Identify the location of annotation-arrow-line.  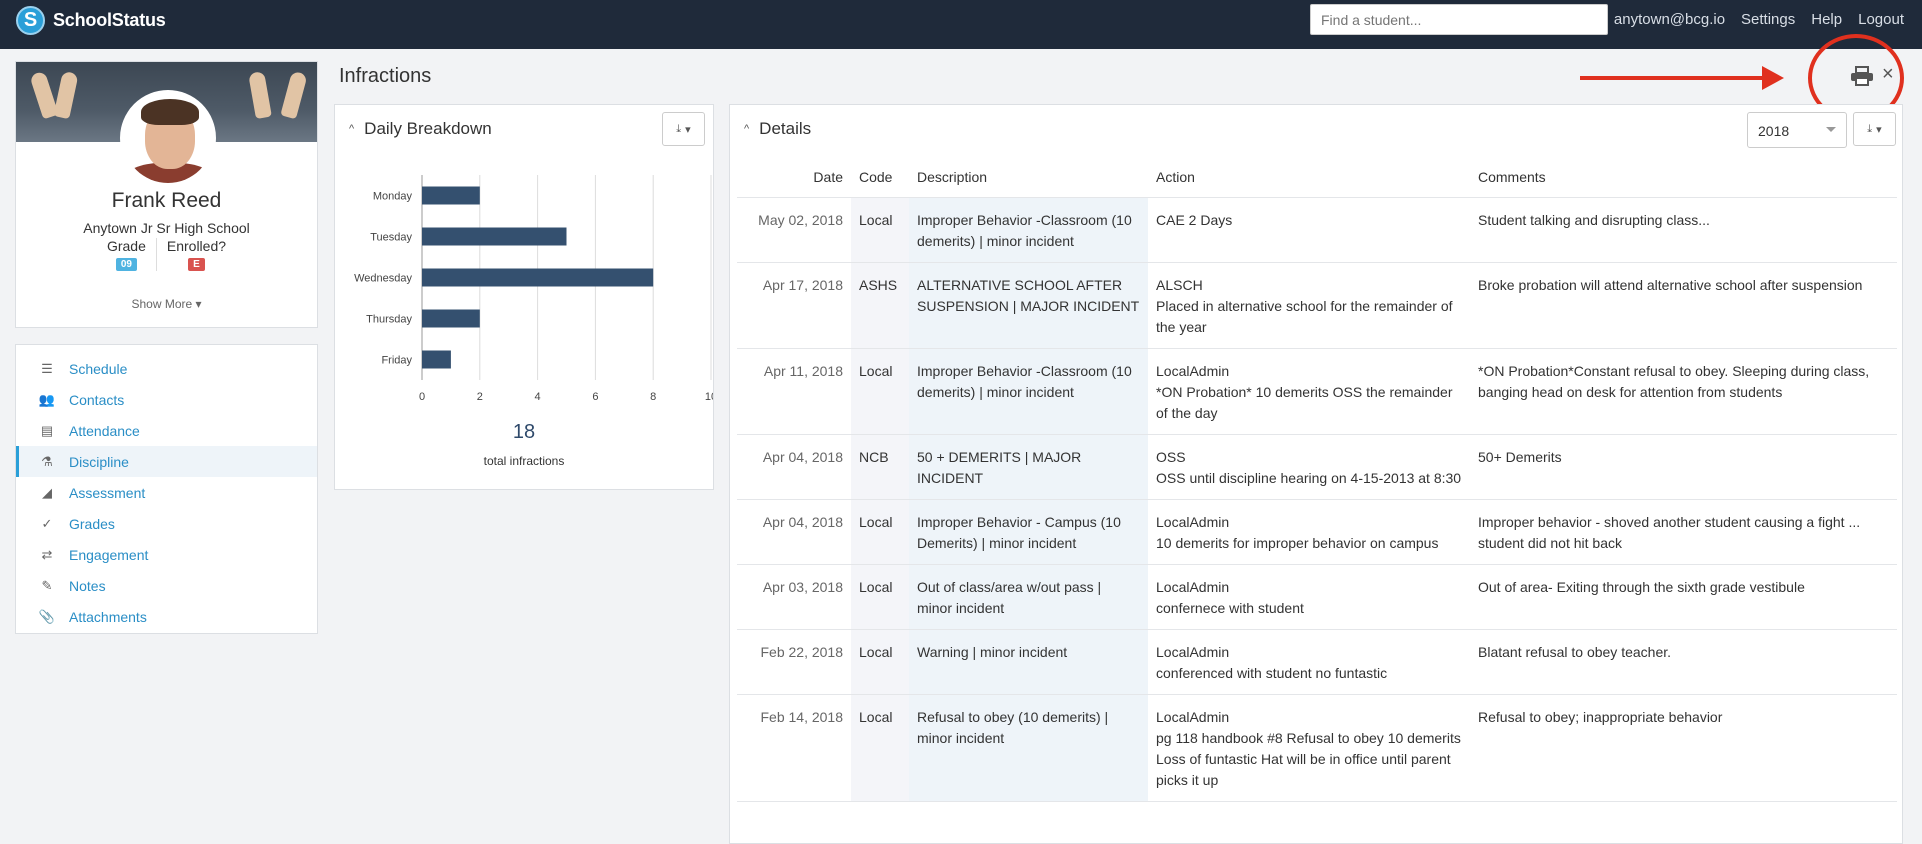
(1674, 78).